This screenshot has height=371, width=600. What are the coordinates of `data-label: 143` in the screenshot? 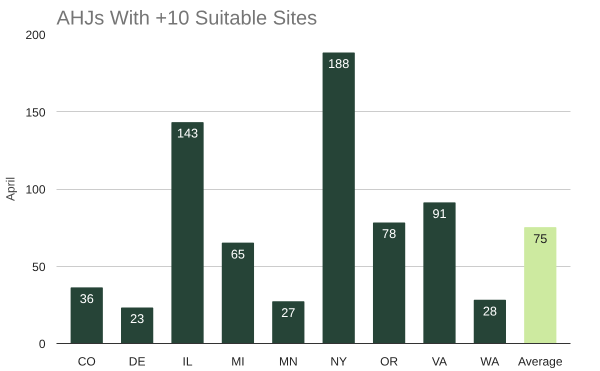 It's located at (187, 133).